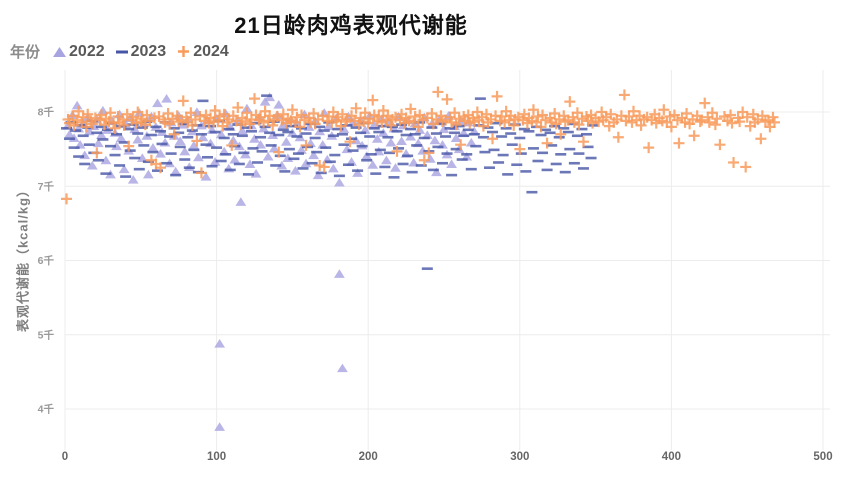 This screenshot has height=489, width=846. I want to click on legend-item-2023: 2023, so click(140, 52).